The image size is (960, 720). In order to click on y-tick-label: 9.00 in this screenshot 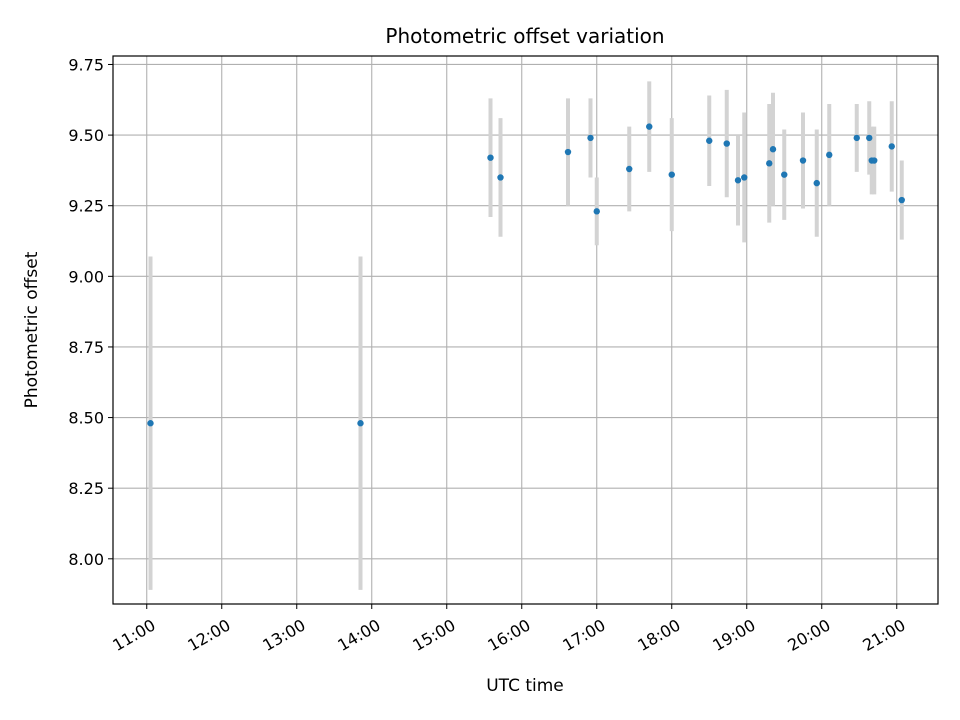, I will do `click(86, 276)`.